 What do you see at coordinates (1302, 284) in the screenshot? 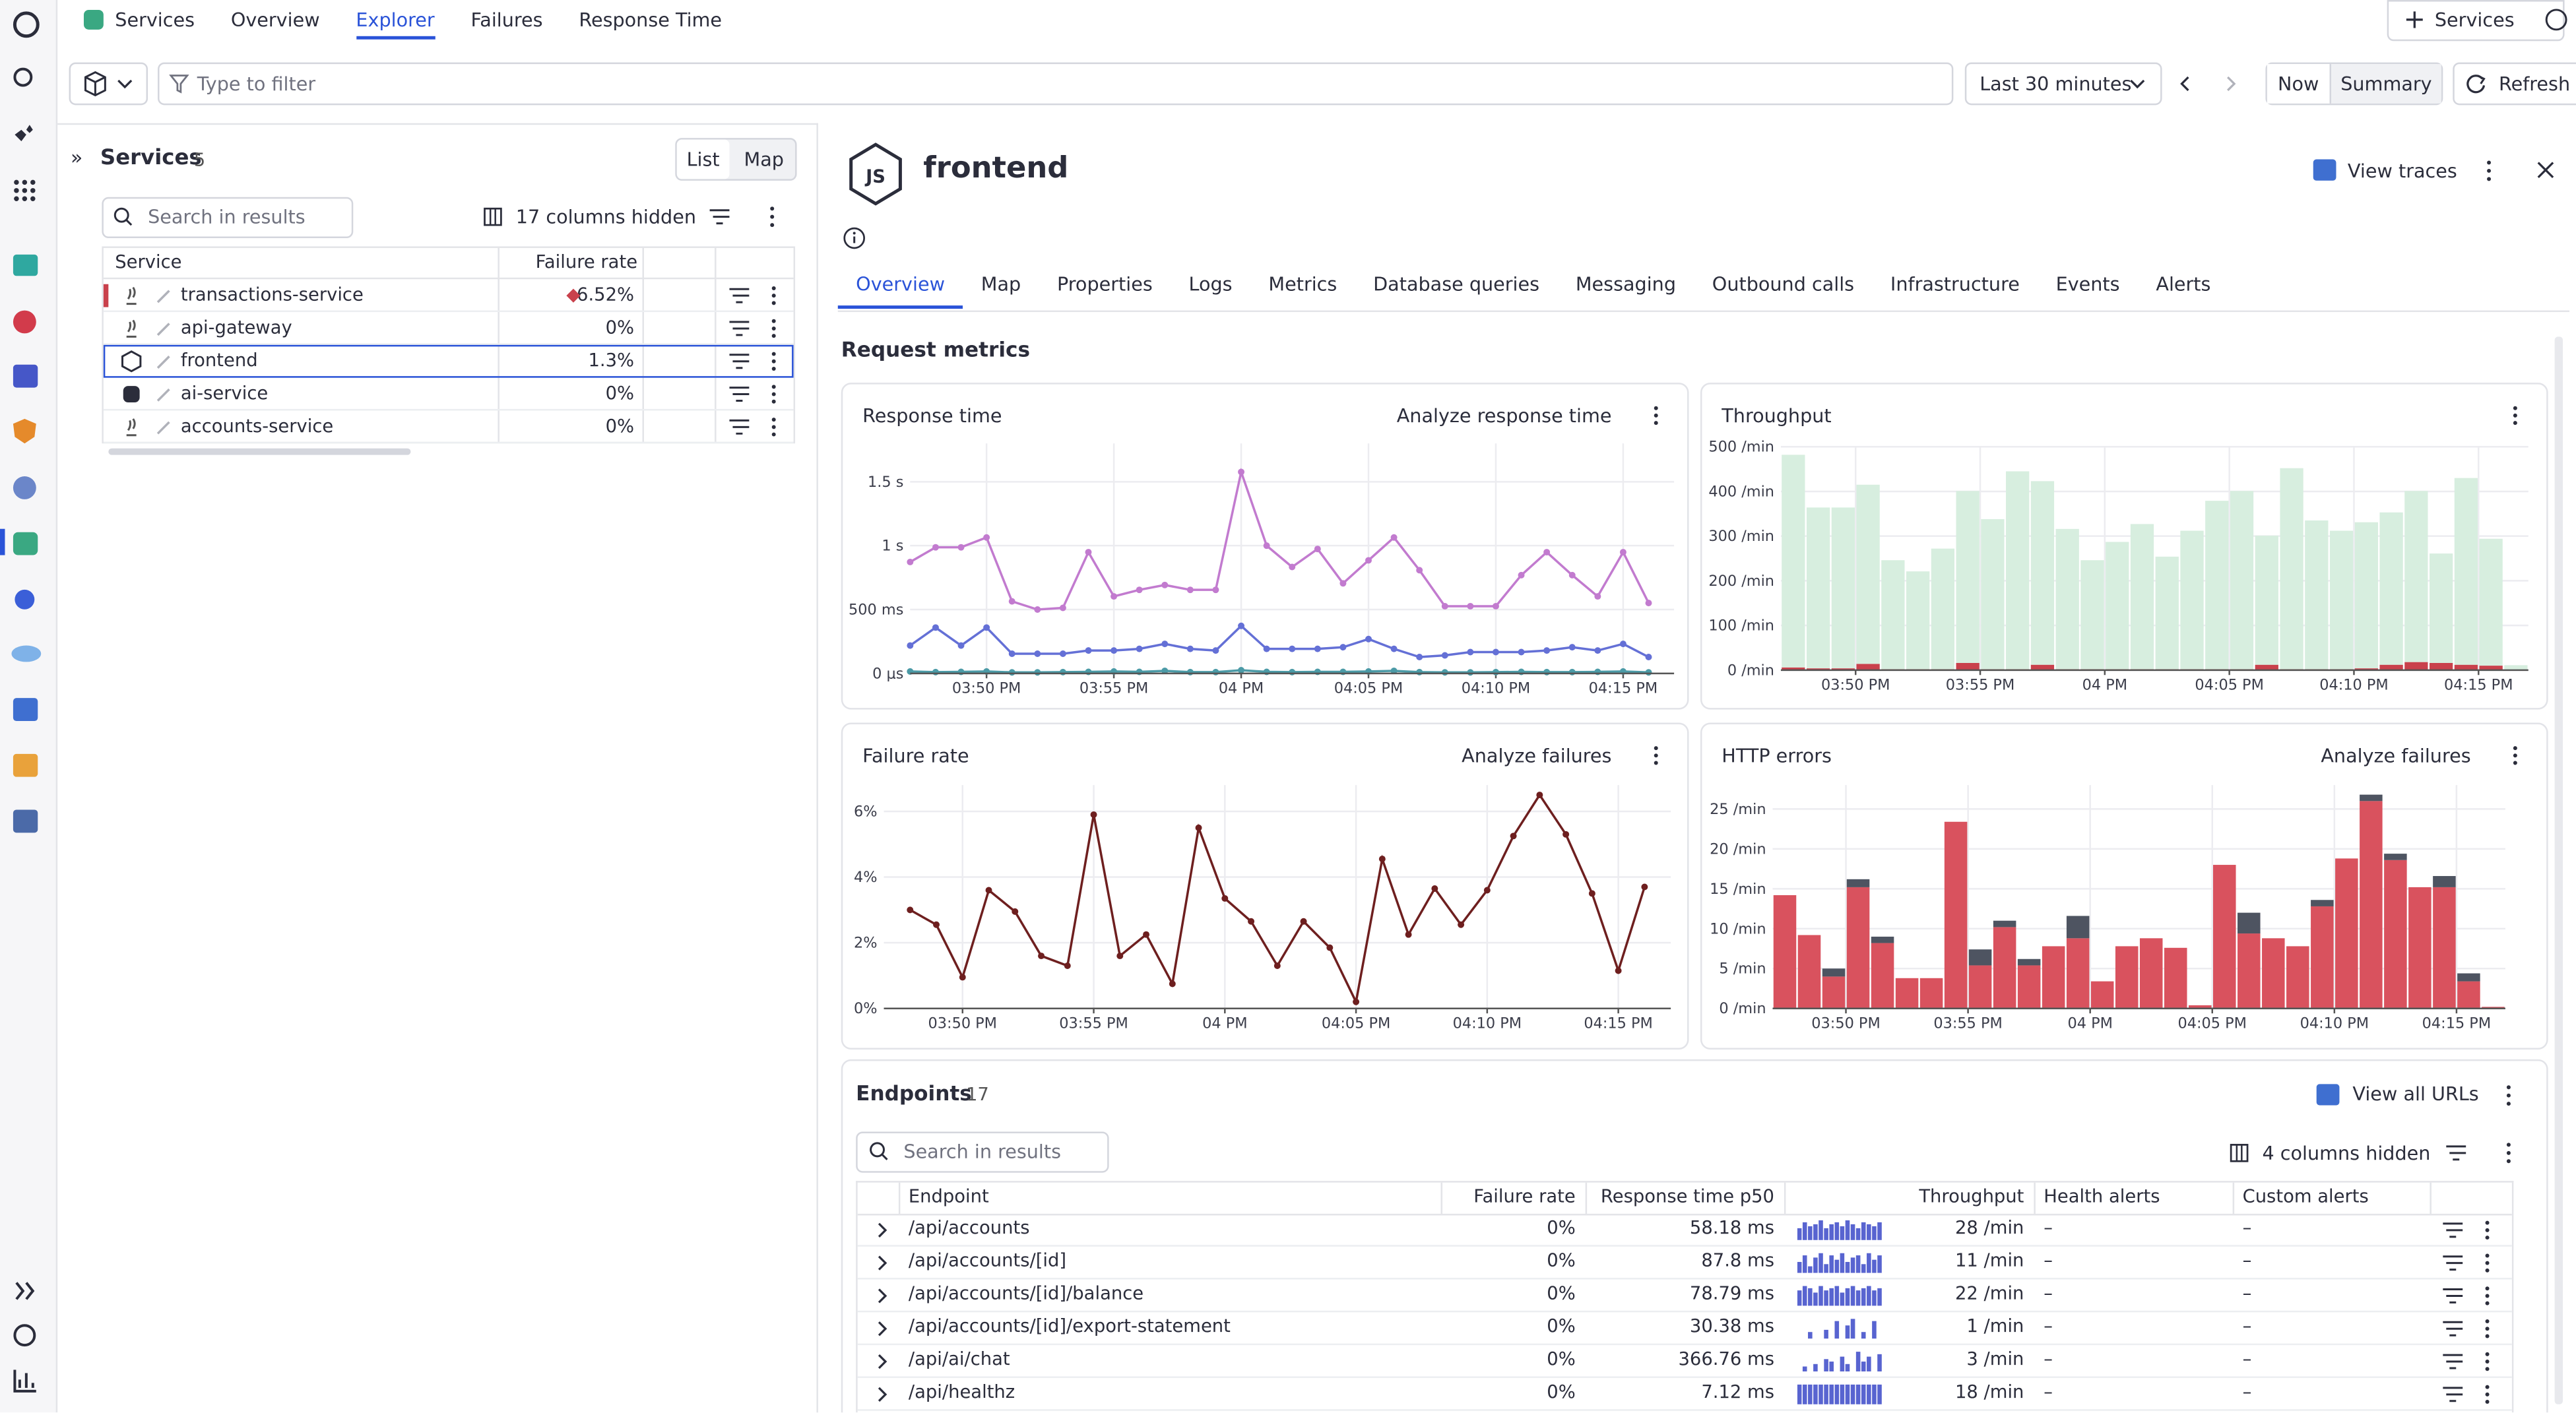
I see `detail-tab: Metrics` at bounding box center [1302, 284].